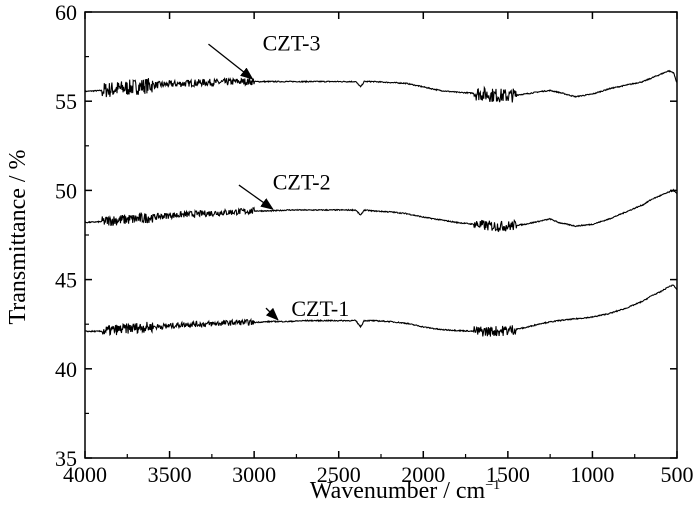 The image size is (700, 525). What do you see at coordinates (66, 458) in the screenshot?
I see `y-tick-label: 35` at bounding box center [66, 458].